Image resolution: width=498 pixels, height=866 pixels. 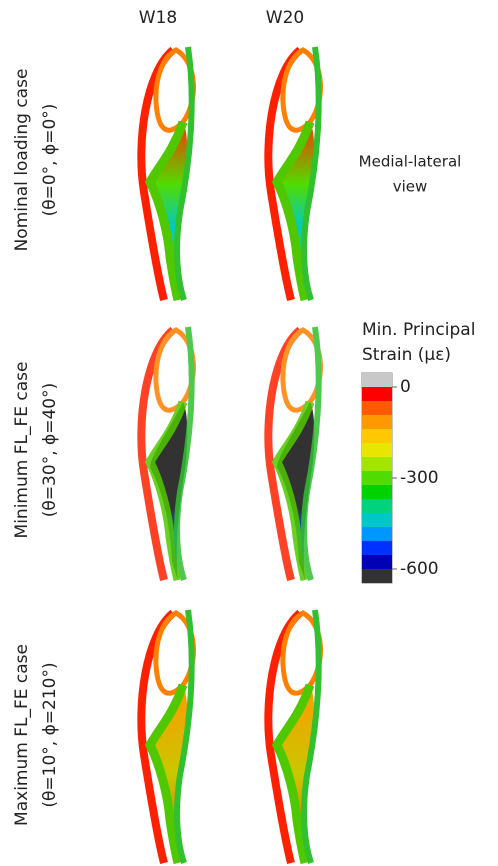 I want to click on row-angles: (θ=30°, ϕ=40°), so click(x=50, y=450).